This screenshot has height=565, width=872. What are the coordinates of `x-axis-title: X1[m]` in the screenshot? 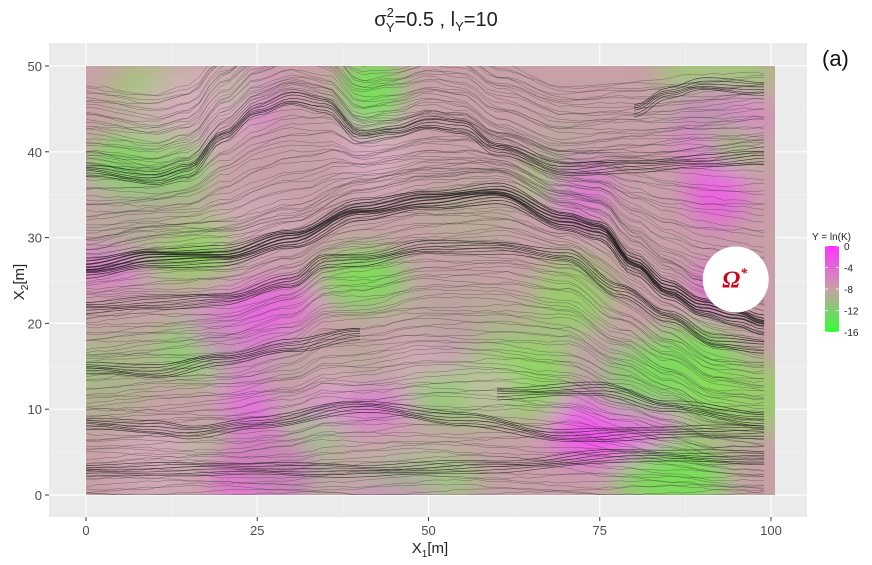 It's located at (430, 550).